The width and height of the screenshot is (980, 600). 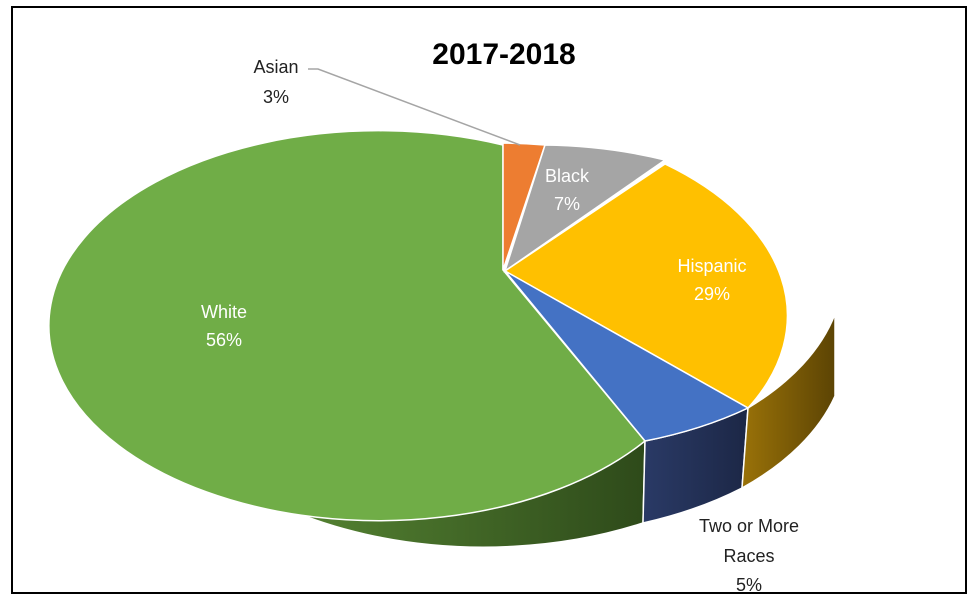 I want to click on label-black-value: 7%, so click(x=567, y=204).